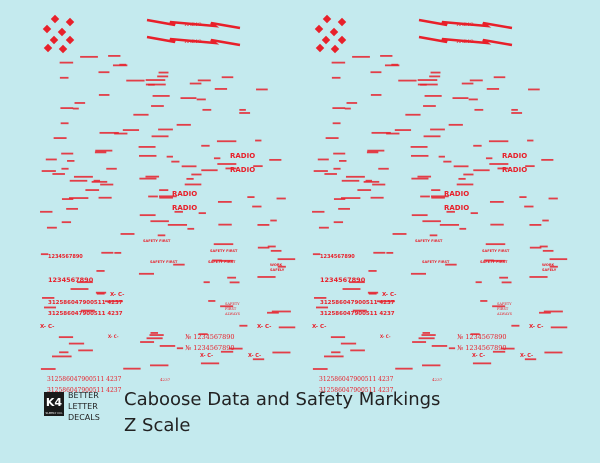  I want to click on marking-text: WORK, so click(548, 265).